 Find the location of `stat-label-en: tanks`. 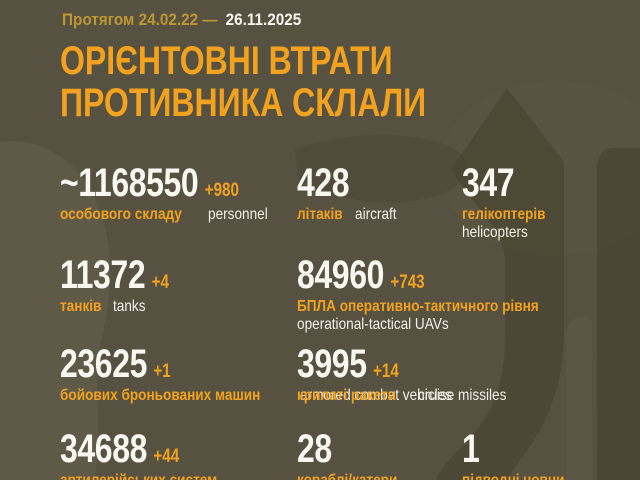

stat-label-en: tanks is located at coordinates (129, 306).